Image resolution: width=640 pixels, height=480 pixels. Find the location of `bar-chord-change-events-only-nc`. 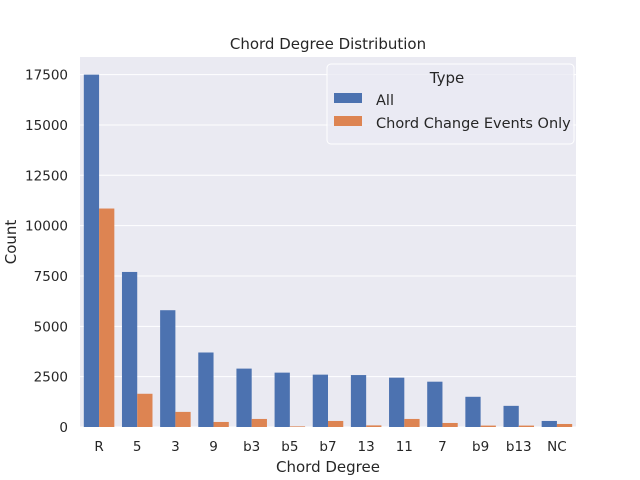

bar-chord-change-events-only-nc is located at coordinates (564, 425).